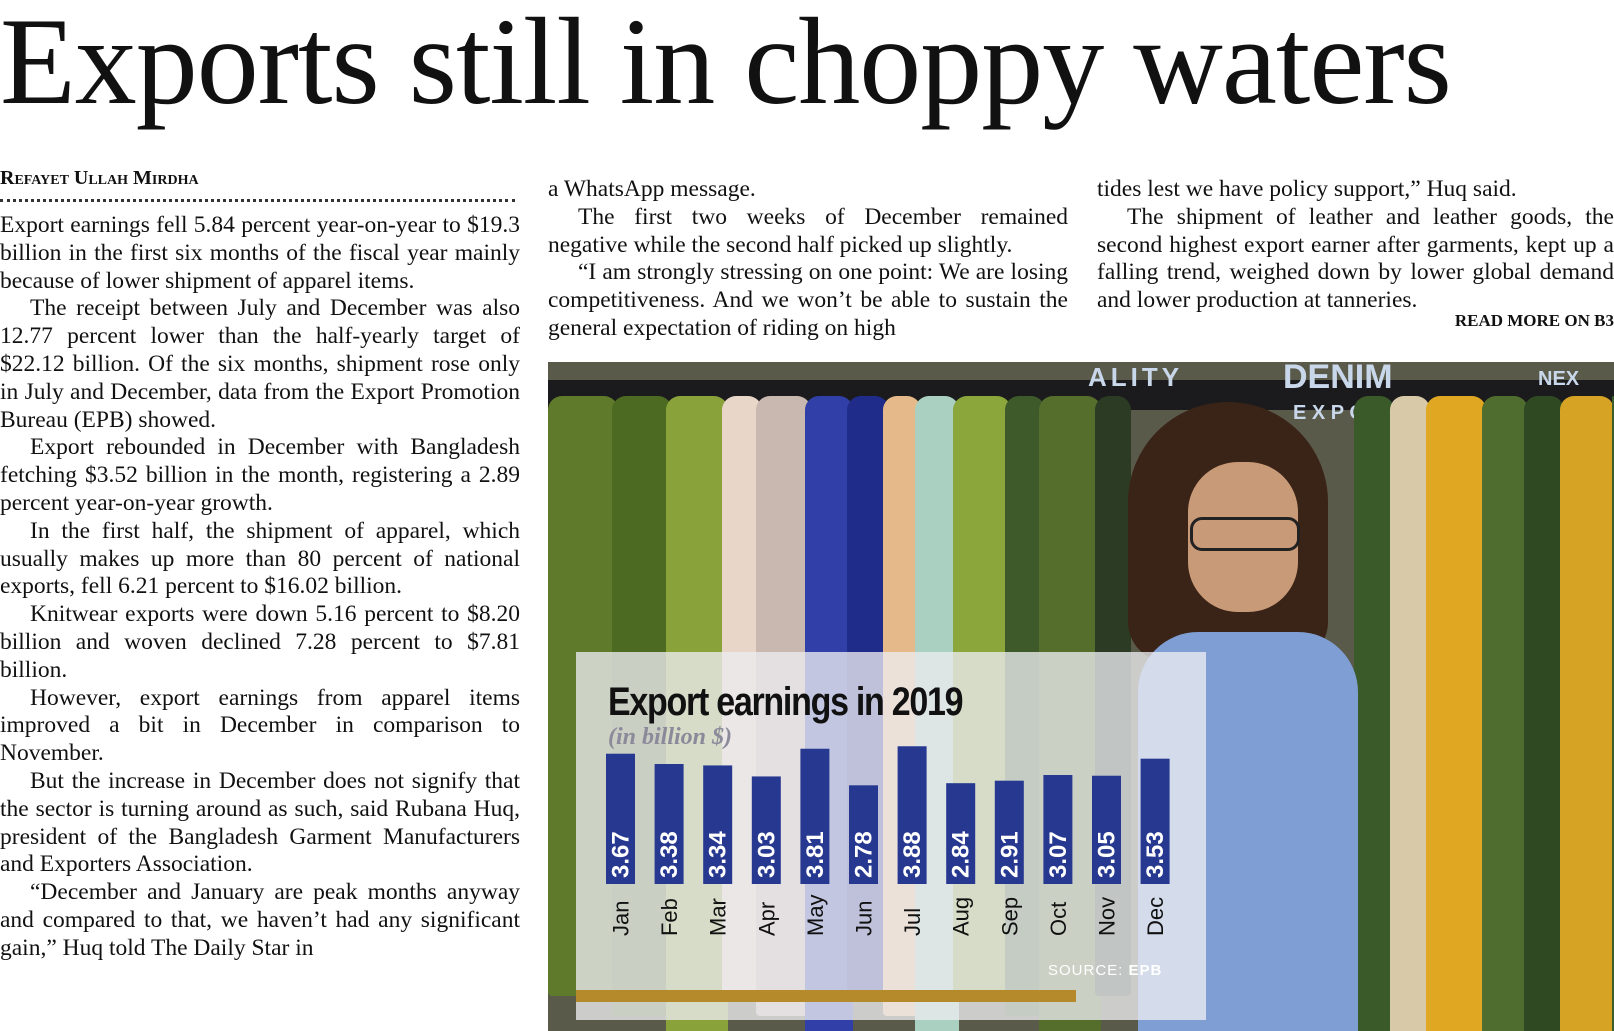 The width and height of the screenshot is (1614, 1031). I want to click on category-label: Jun, so click(864, 918).